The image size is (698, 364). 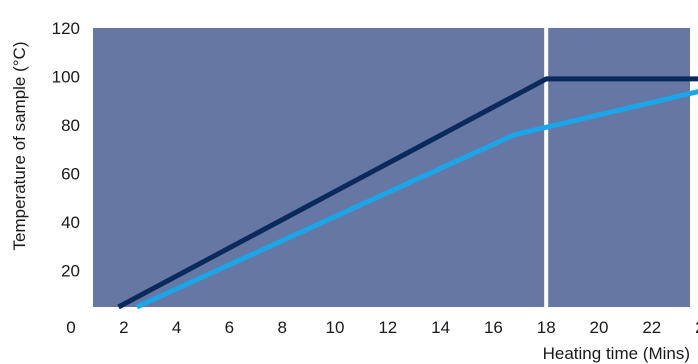 What do you see at coordinates (599, 327) in the screenshot?
I see `x-tick-label: 20` at bounding box center [599, 327].